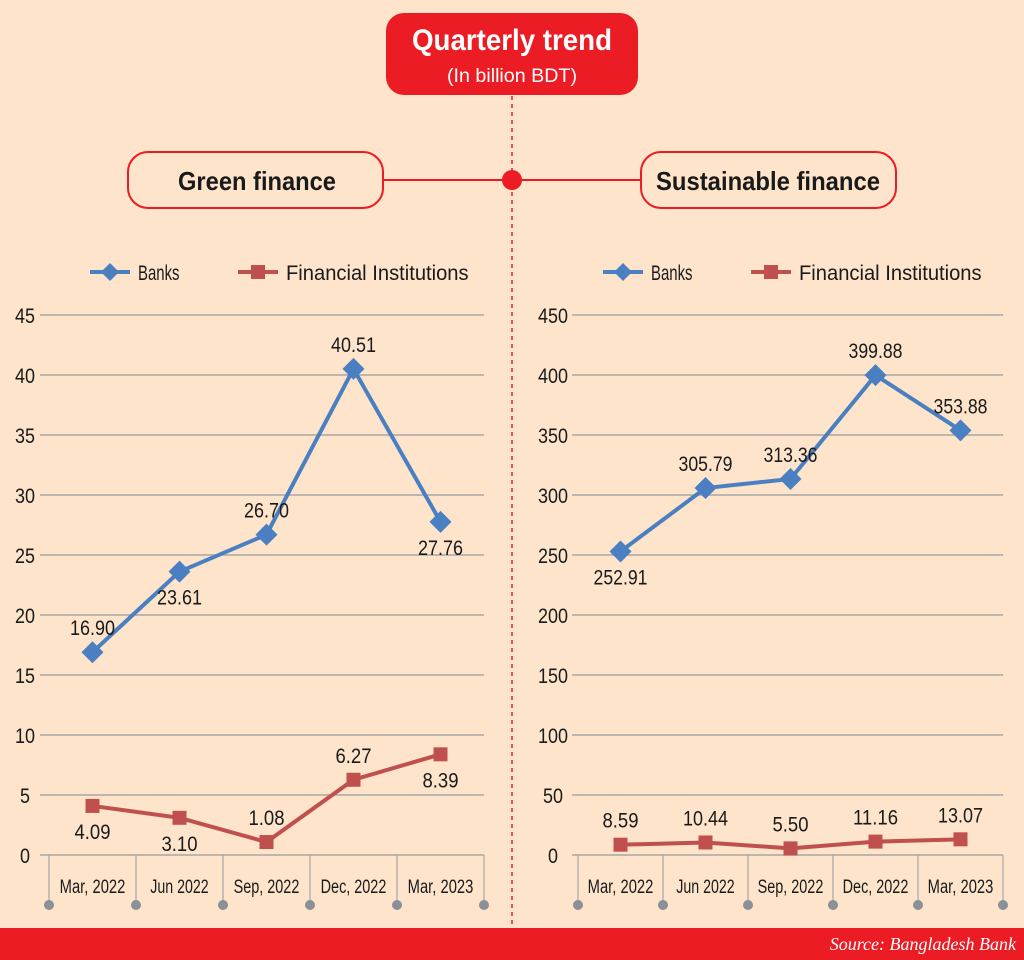 The image size is (1024, 960). What do you see at coordinates (266, 499) in the screenshot?
I see `series-banks: 16.90 23.61 26.70 40.51 27.76` at bounding box center [266, 499].